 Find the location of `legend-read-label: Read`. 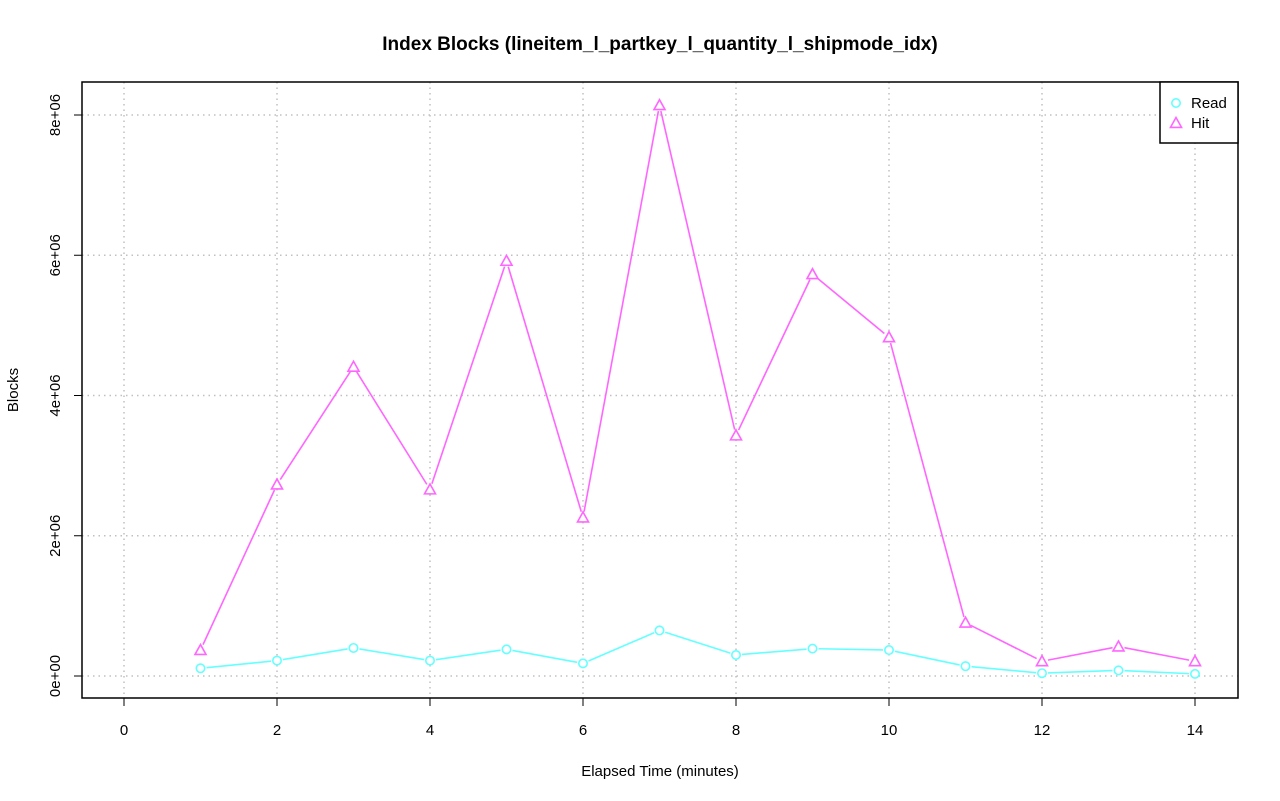

legend-read-label: Read is located at coordinates (1209, 103).